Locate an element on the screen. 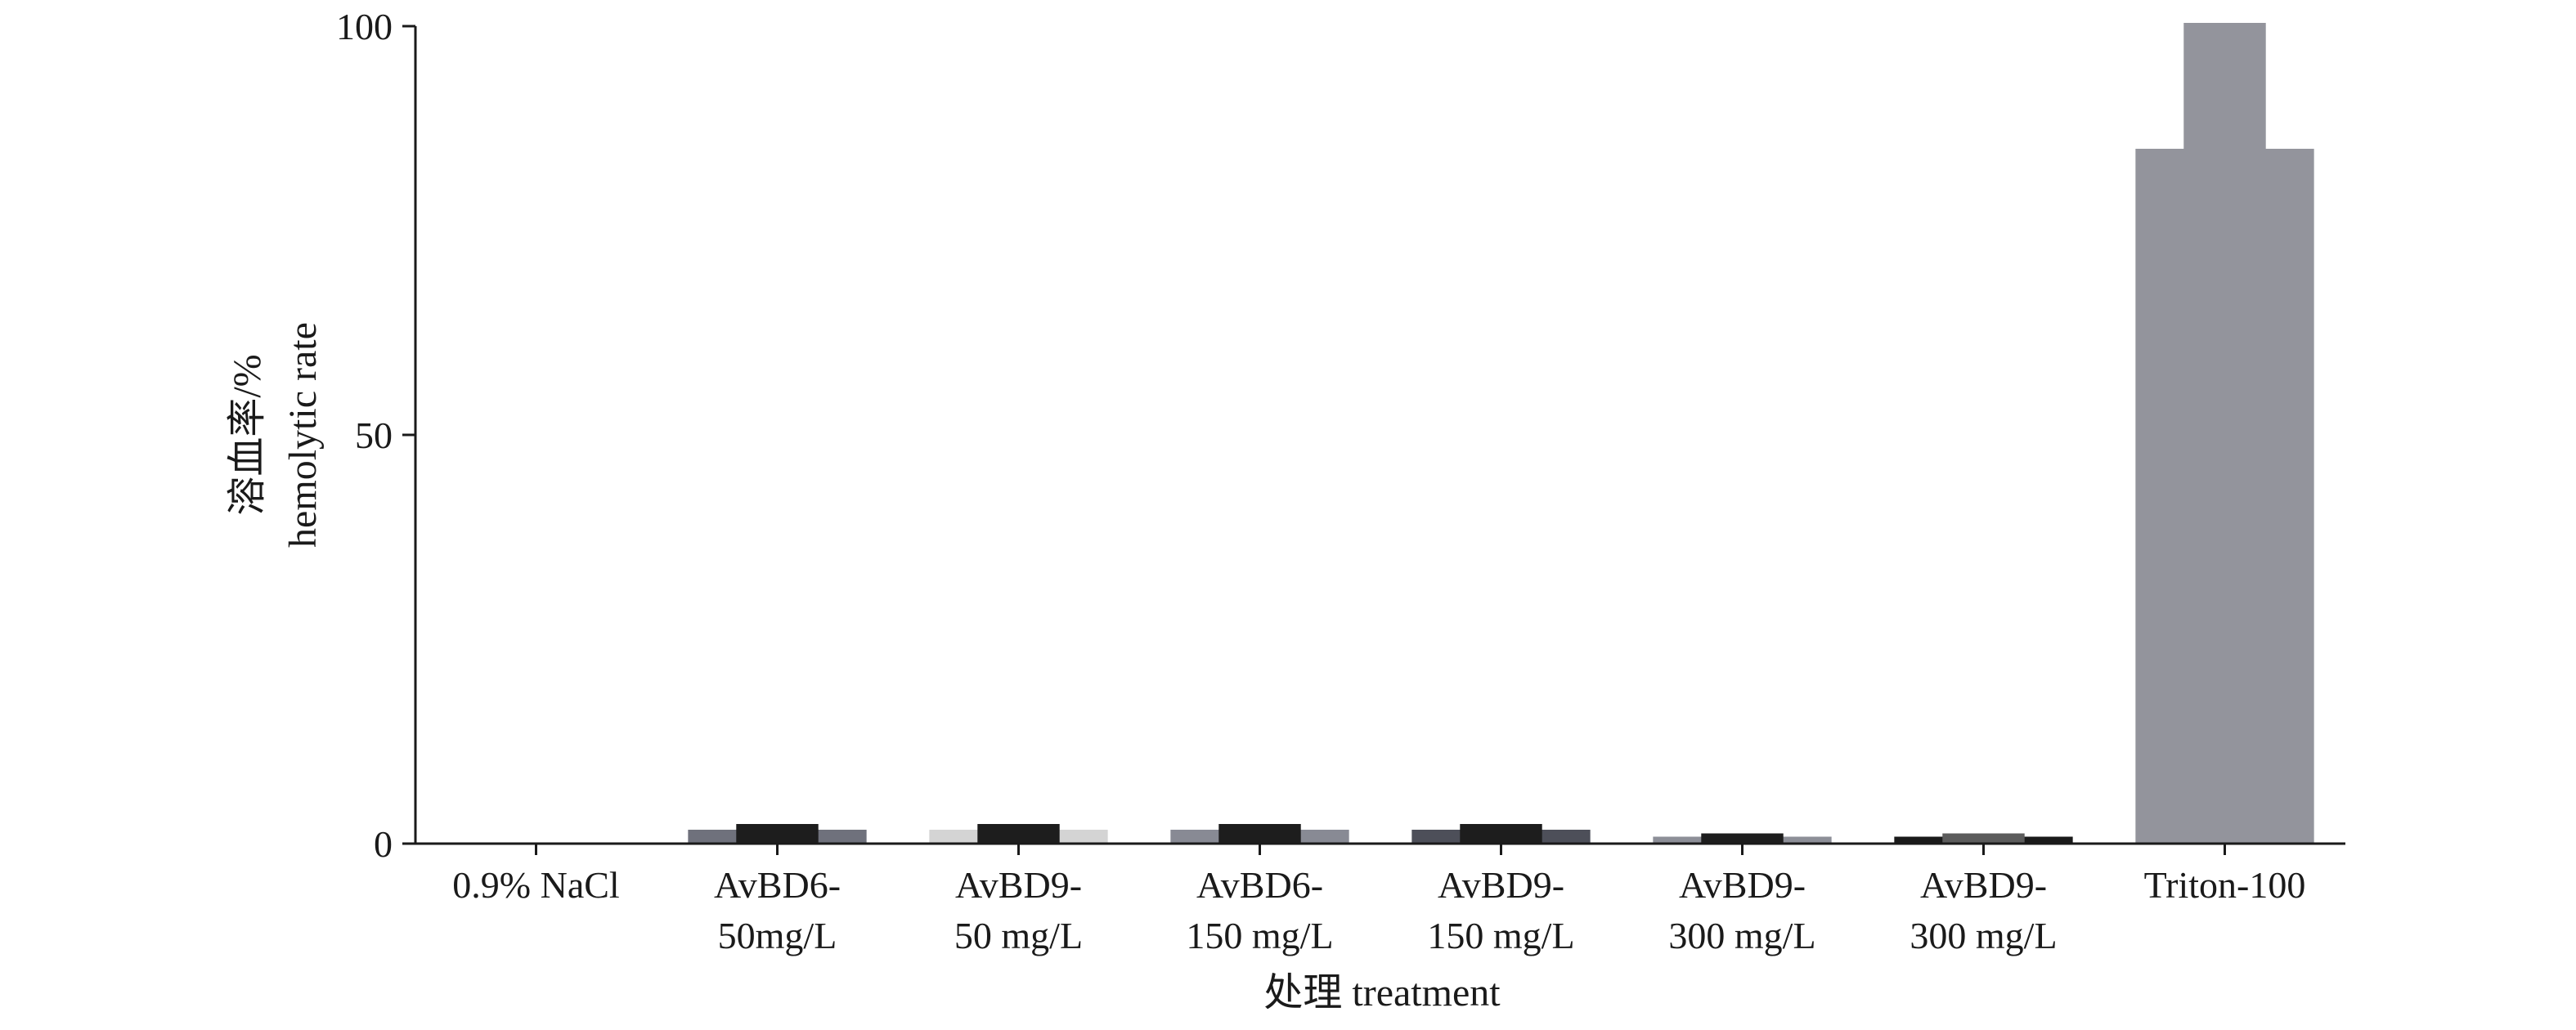 The height and width of the screenshot is (1030, 2576). x-tick-label: Triton-100 is located at coordinates (2225, 885).